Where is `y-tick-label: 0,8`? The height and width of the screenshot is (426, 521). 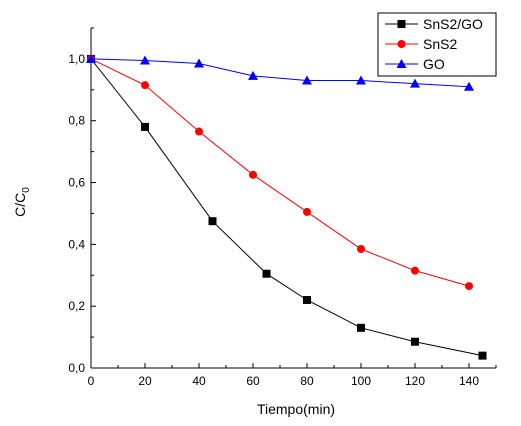 y-tick-label: 0,8 is located at coordinates (76, 121).